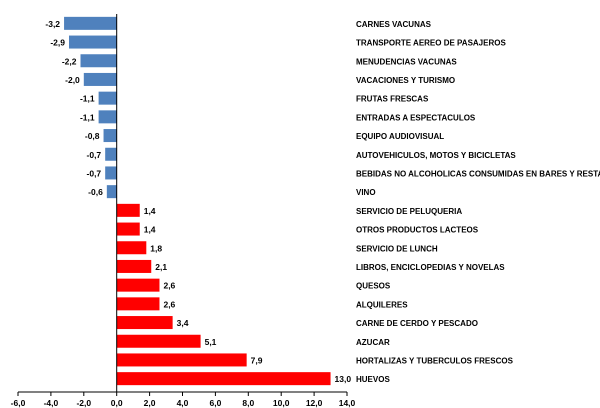 The image size is (600, 408). I want to click on category-label: TRANSPORTE AEREO DE PASAJEROS, so click(431, 43).